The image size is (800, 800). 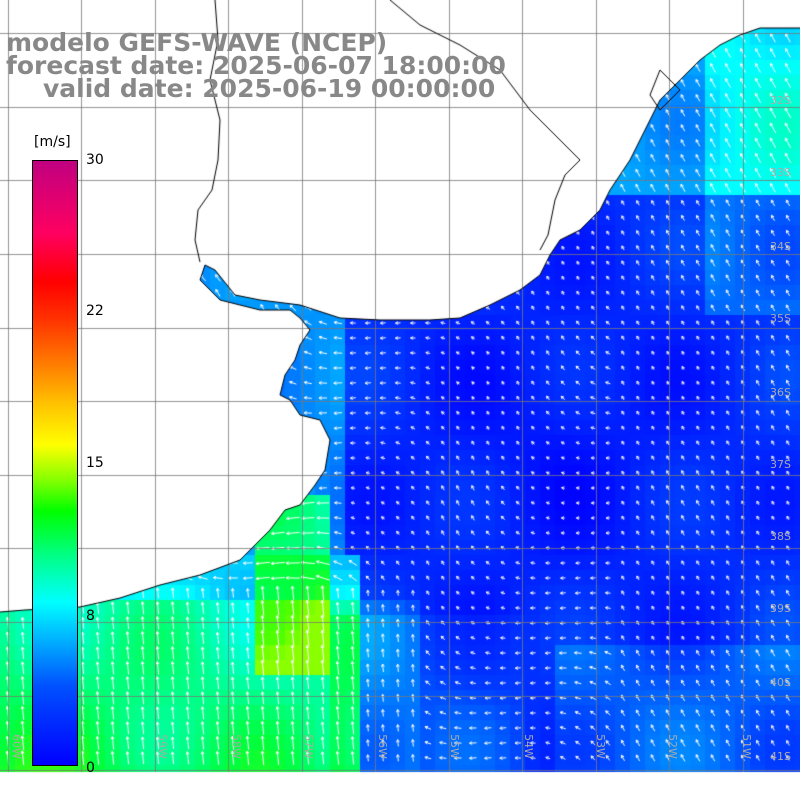 What do you see at coordinates (780, 608) in the screenshot?
I see `lat-label-39s: 39S` at bounding box center [780, 608].